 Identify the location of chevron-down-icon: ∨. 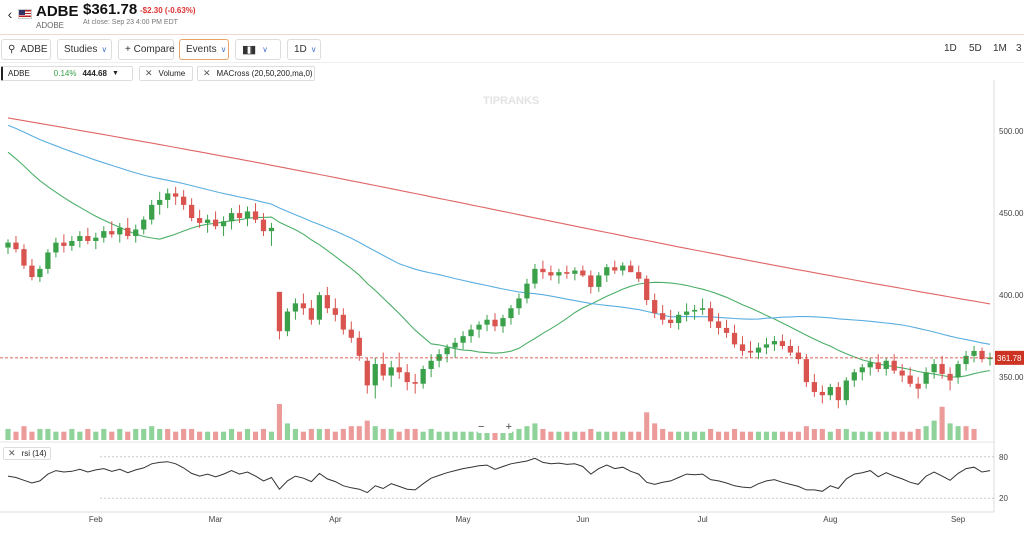
(223, 49).